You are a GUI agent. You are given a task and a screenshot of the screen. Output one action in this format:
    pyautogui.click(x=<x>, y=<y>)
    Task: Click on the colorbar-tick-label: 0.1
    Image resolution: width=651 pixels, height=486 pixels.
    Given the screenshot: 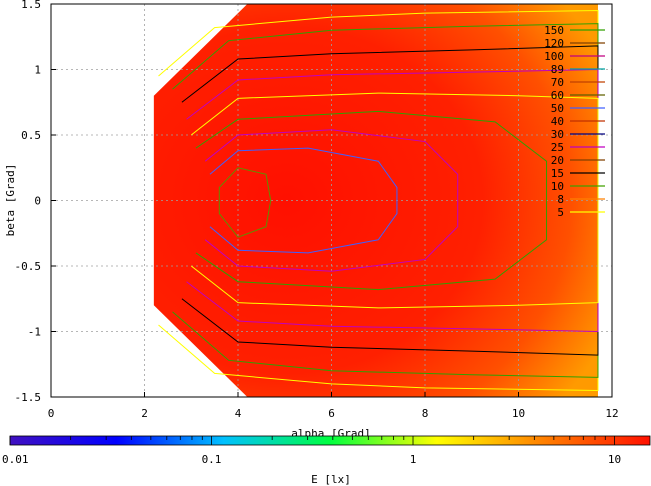 What is the action you would take?
    pyautogui.click(x=212, y=459)
    